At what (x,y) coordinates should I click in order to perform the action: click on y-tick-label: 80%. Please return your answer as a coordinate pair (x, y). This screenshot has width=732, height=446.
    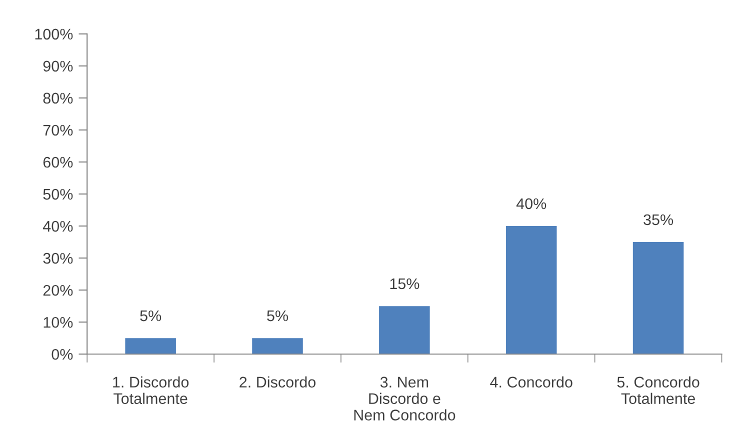
    Looking at the image, I should click on (58, 98).